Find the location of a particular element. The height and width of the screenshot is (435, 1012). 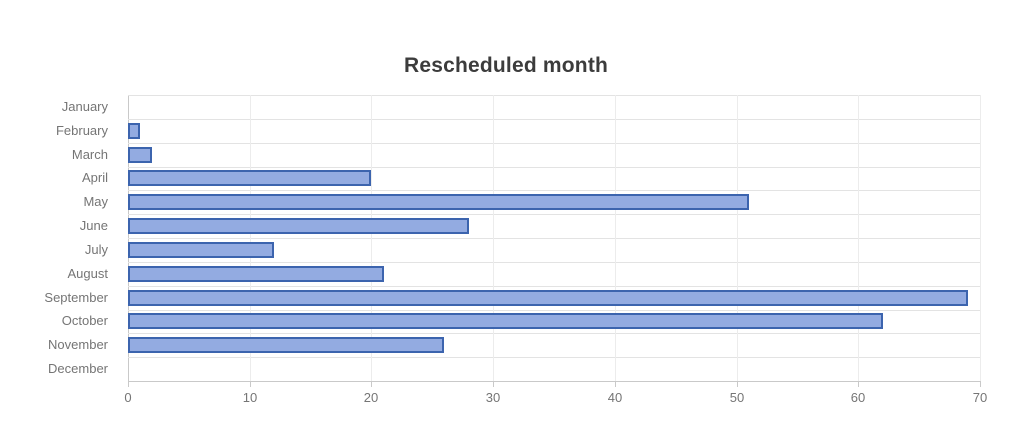

y-axis-label-february: February is located at coordinates (81, 130).